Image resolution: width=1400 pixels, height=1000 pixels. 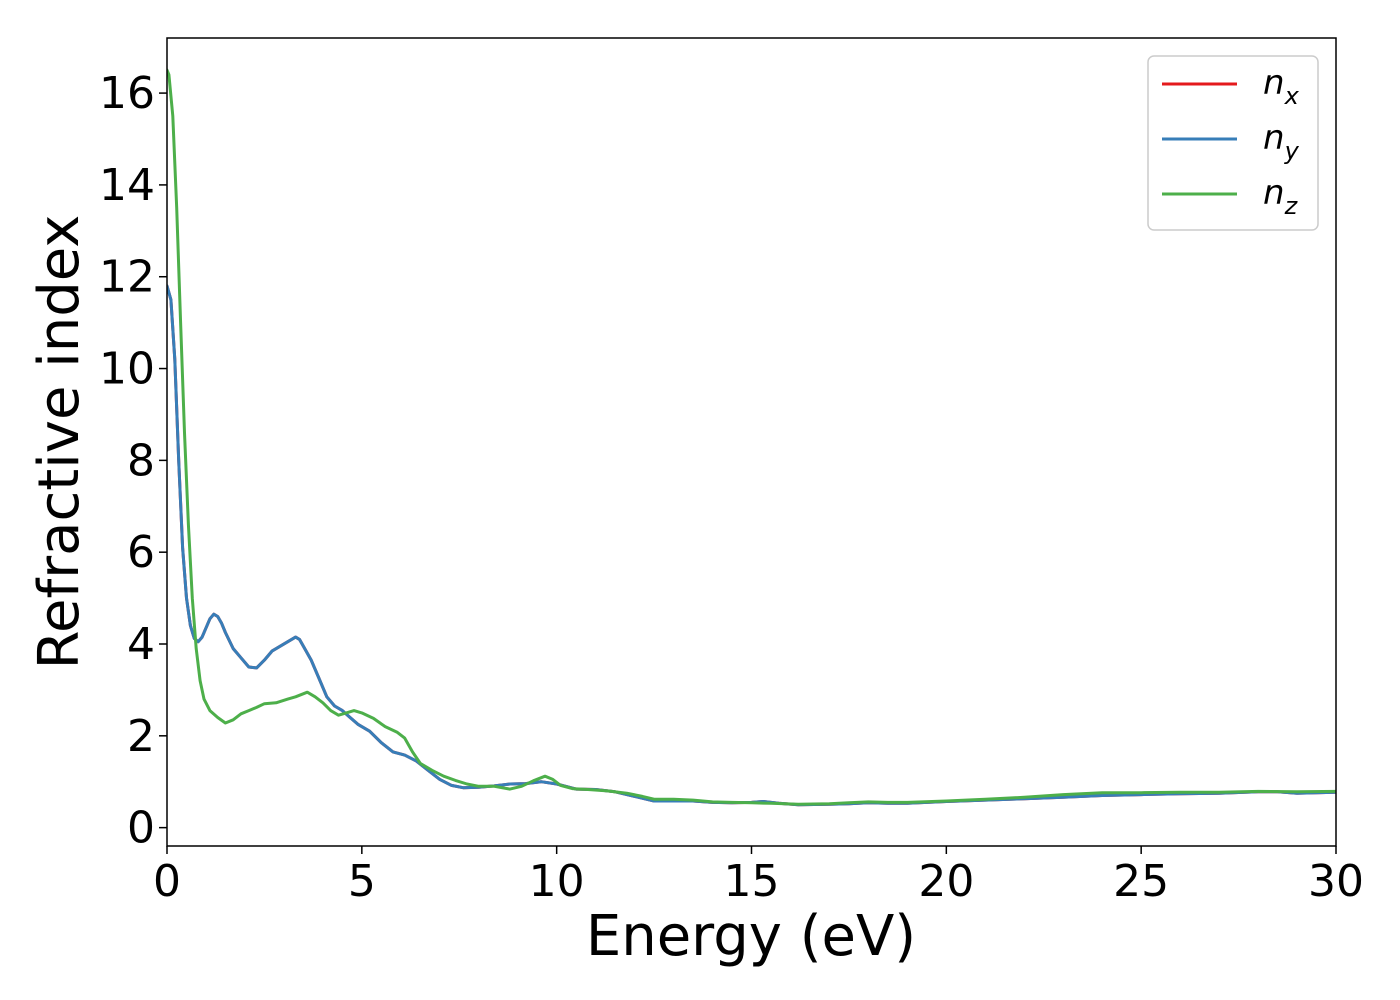 I want to click on y-tick-label: 10, so click(x=127, y=369).